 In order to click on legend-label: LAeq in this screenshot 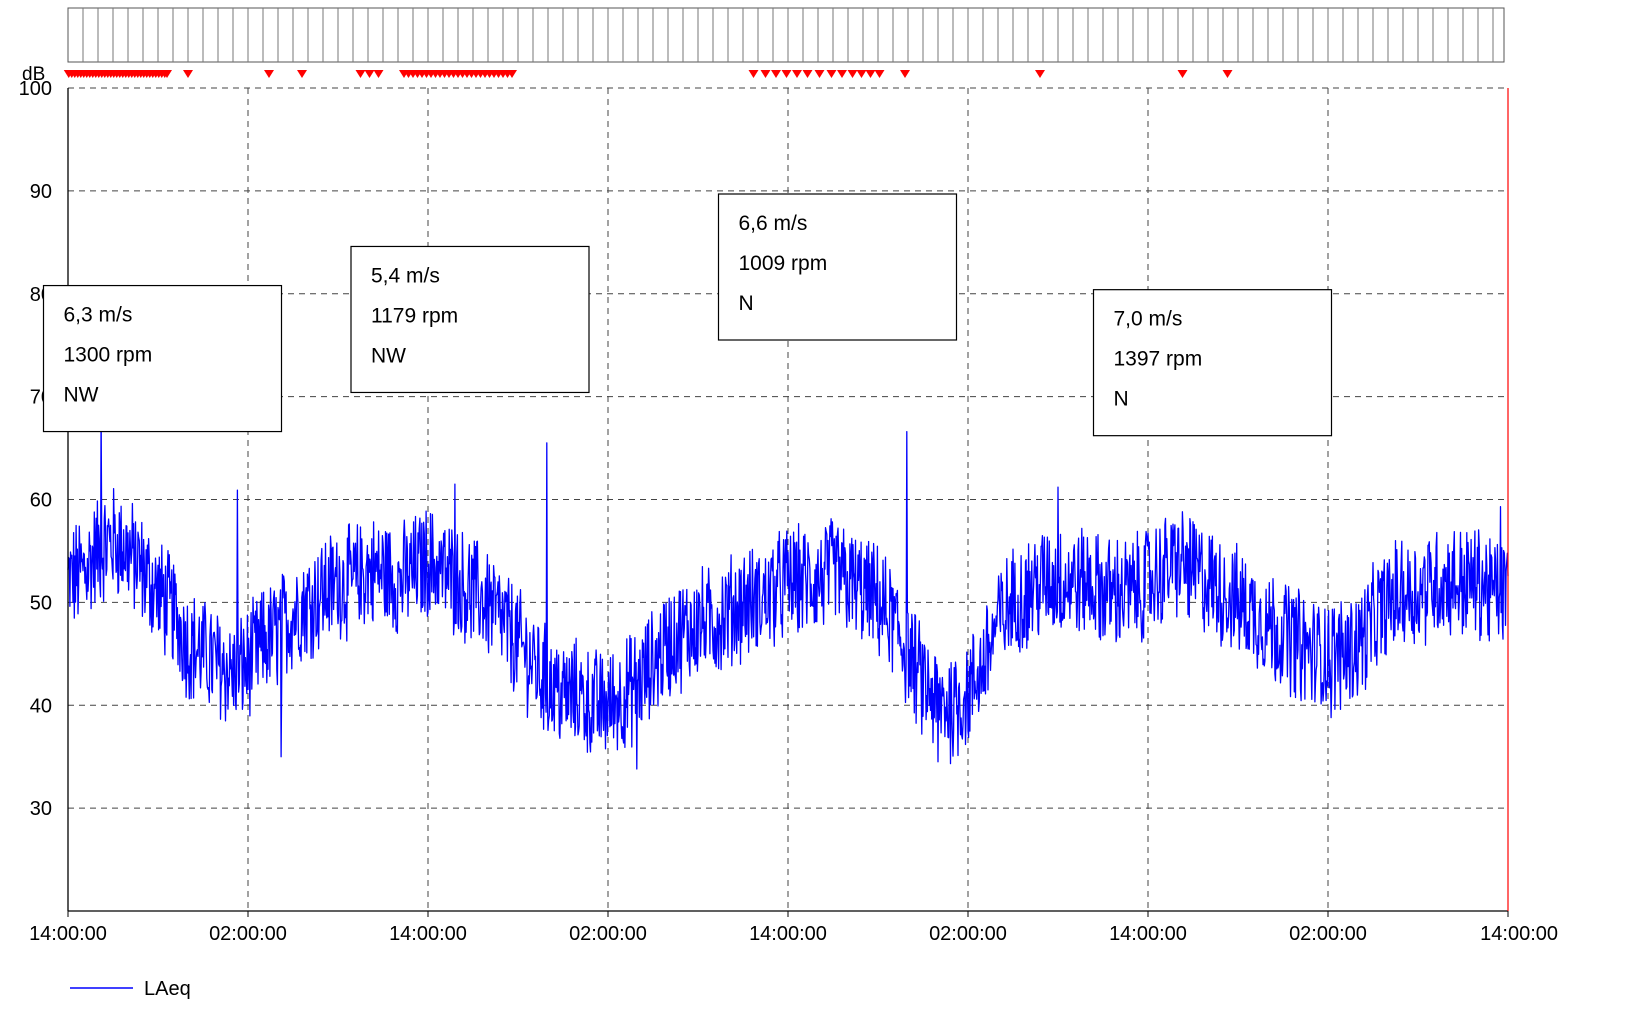, I will do `click(167, 989)`.